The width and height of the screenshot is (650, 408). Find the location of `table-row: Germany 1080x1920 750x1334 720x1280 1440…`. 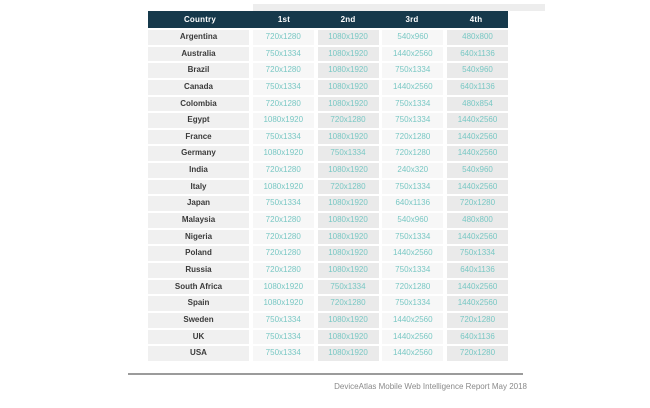

table-row: Germany 1080x1920 750x1334 720x1280 1440… is located at coordinates (328, 154).